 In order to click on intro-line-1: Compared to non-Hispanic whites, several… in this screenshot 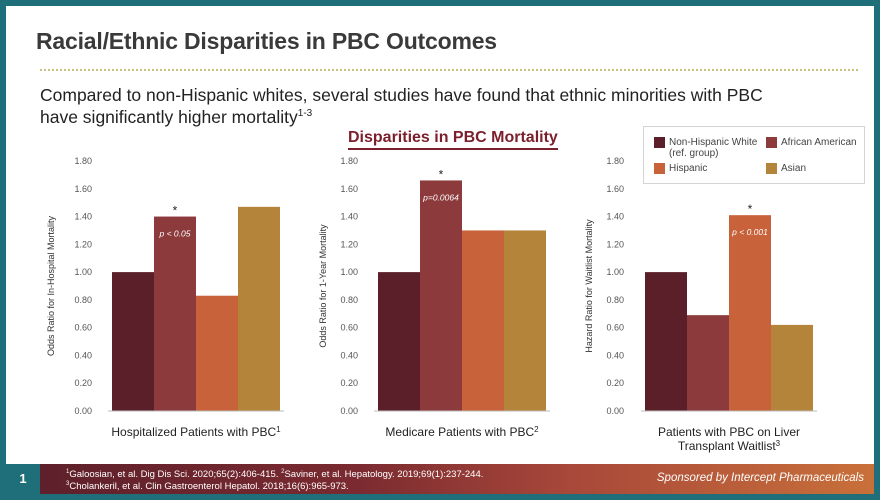, I will do `click(401, 95)`.